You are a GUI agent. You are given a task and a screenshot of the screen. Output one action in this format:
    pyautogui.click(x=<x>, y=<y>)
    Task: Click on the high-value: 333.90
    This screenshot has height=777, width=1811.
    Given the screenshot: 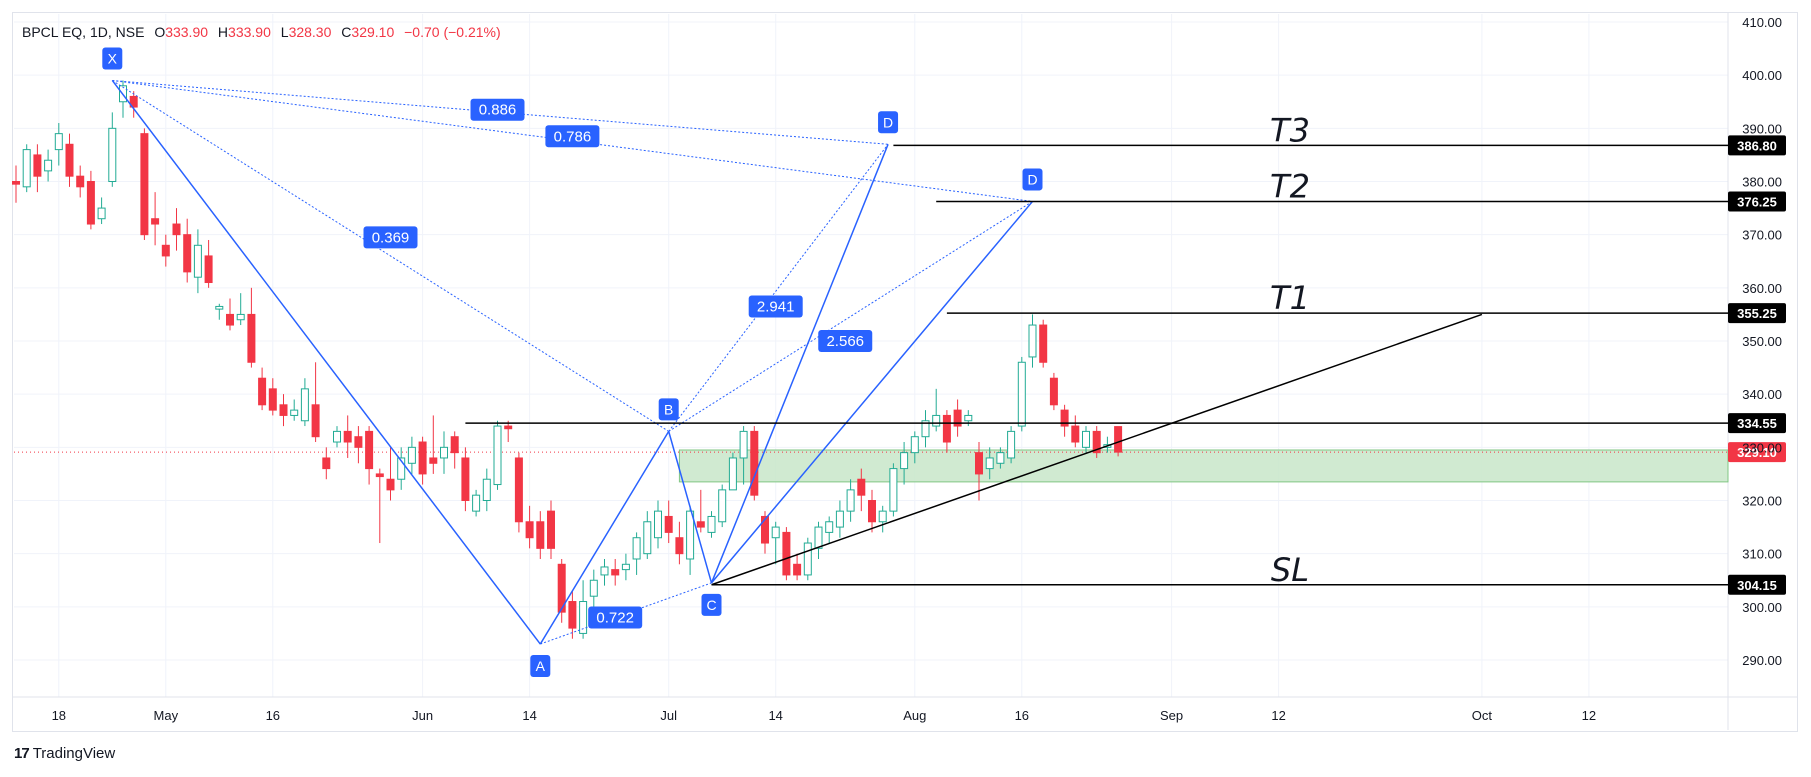 What is the action you would take?
    pyautogui.click(x=249, y=32)
    